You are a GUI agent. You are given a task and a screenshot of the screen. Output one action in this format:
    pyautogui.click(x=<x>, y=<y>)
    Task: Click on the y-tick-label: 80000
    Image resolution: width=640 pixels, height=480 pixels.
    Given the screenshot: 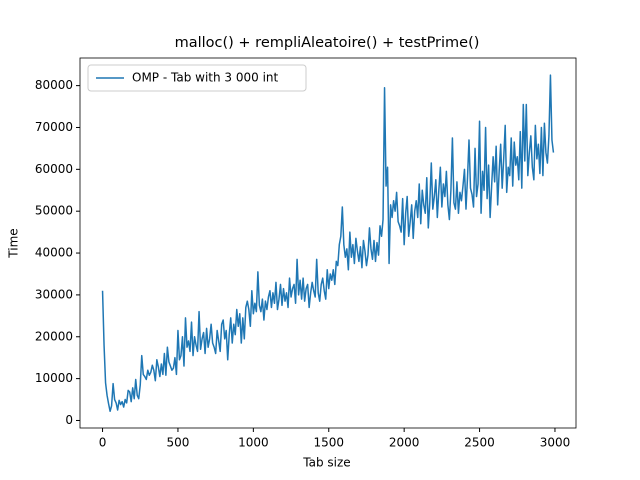 What is the action you would take?
    pyautogui.click(x=54, y=85)
    